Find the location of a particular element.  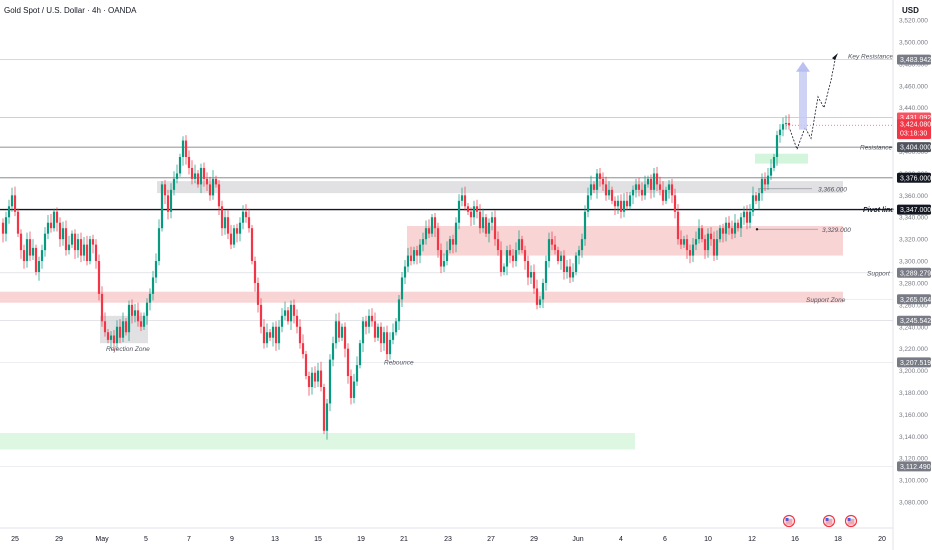

price-tick: 3,400.000 is located at coordinates (913, 152).